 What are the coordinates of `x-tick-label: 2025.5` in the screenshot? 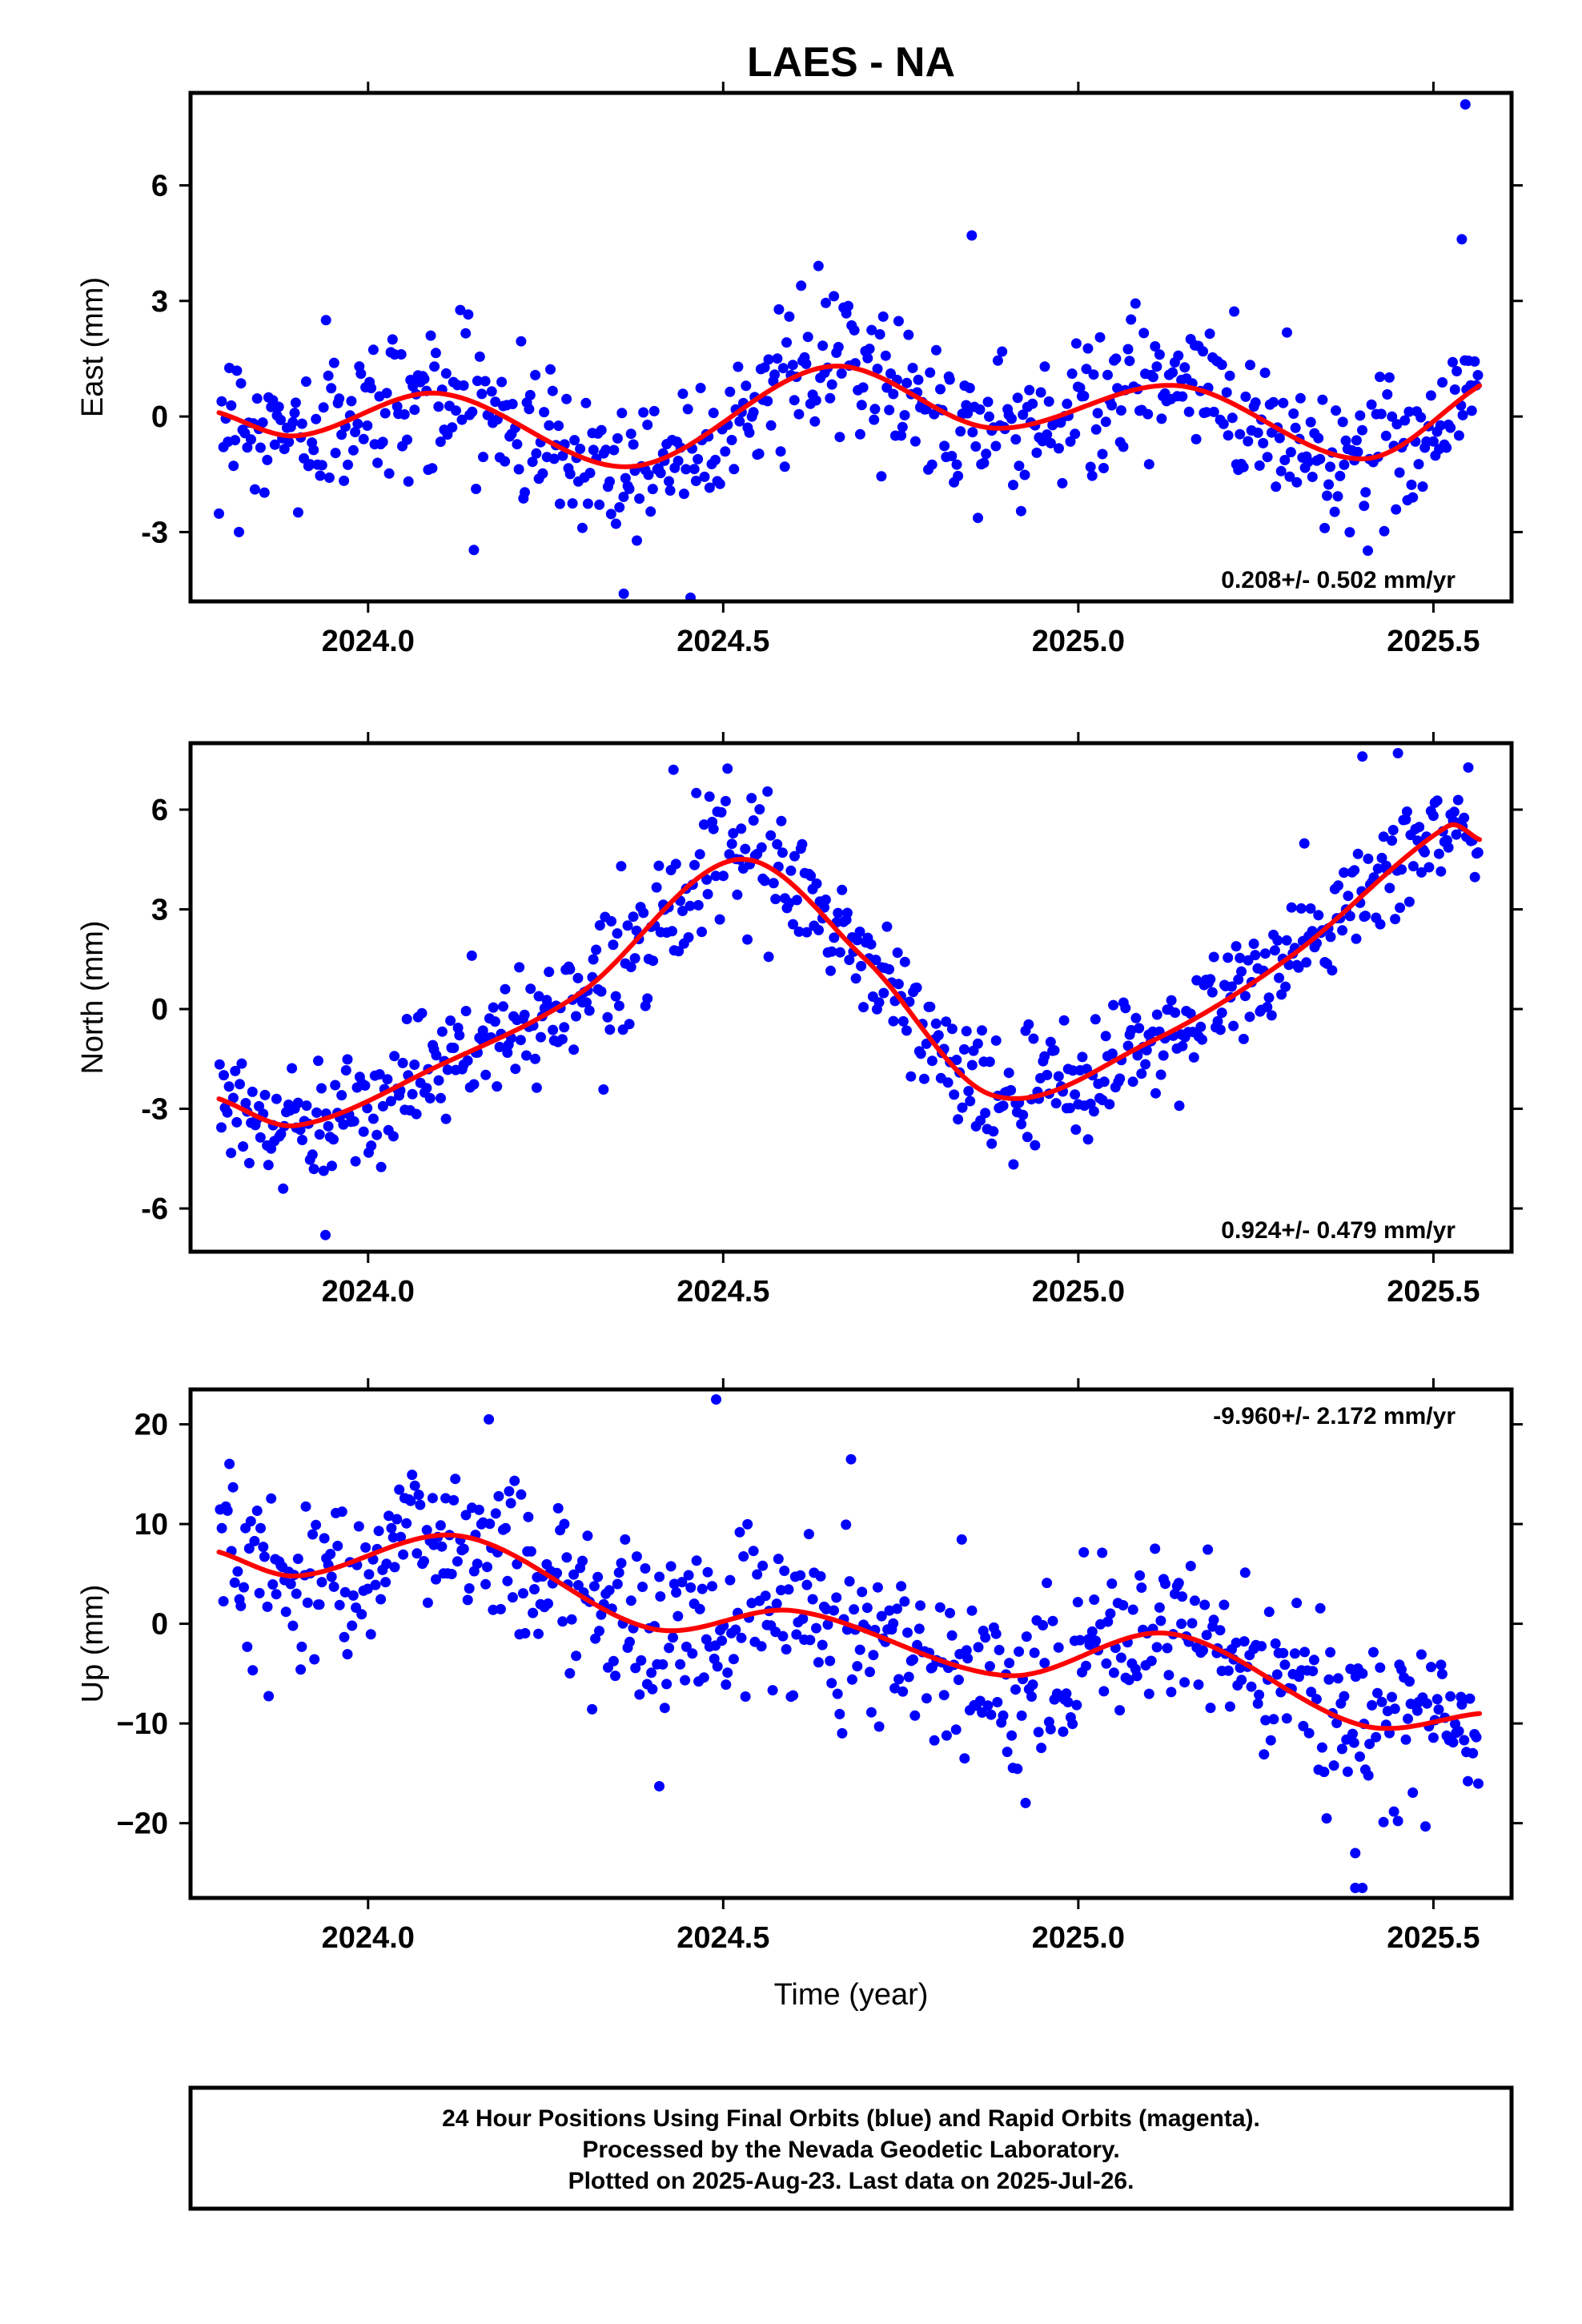 It's located at (1434, 1938).